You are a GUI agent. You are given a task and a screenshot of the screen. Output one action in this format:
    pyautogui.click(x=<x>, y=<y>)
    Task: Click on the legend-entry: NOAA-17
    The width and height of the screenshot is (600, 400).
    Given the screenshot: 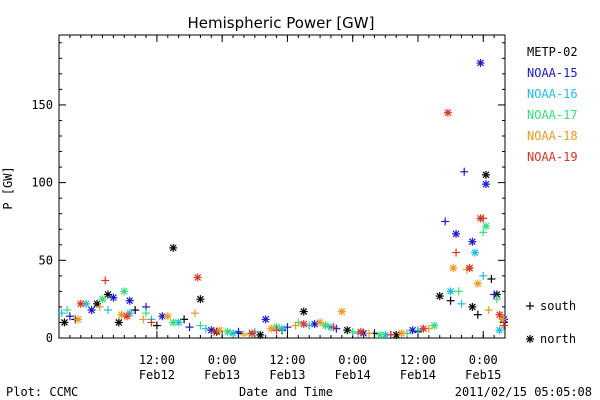 What is the action you would take?
    pyautogui.click(x=552, y=115)
    